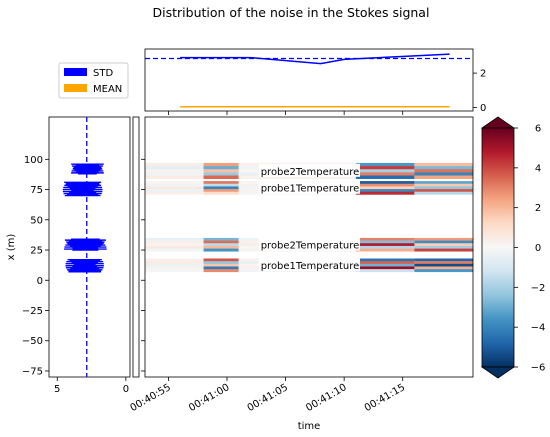  What do you see at coordinates (538, 248) in the screenshot?
I see `colorbar-tick-label: 0` at bounding box center [538, 248].